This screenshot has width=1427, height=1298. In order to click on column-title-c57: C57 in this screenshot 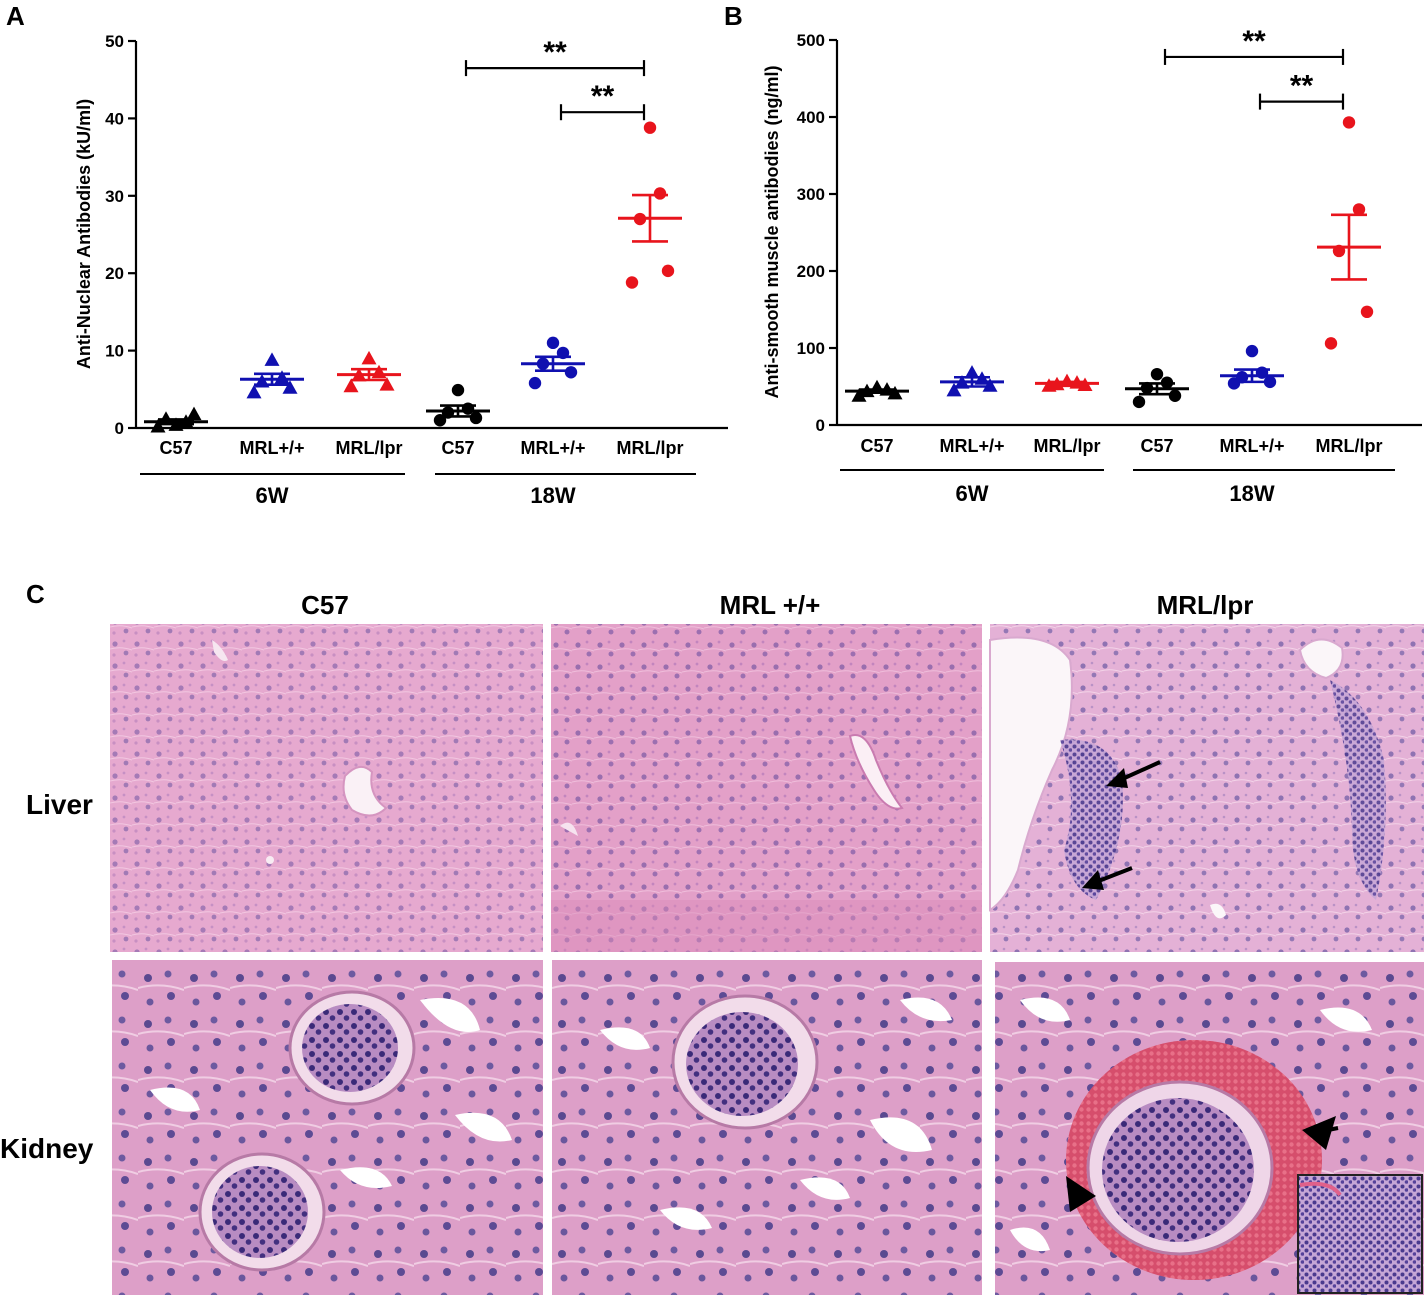, I will do `click(325, 605)`.